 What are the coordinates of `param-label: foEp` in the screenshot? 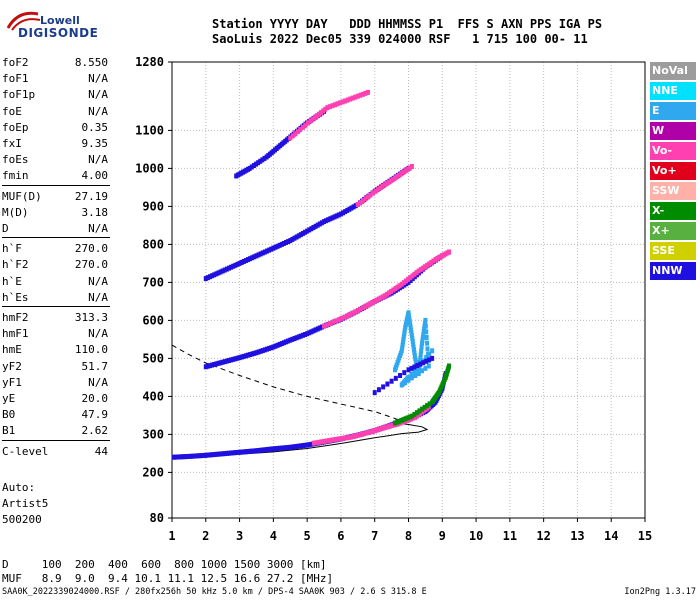 It's located at (15, 127).